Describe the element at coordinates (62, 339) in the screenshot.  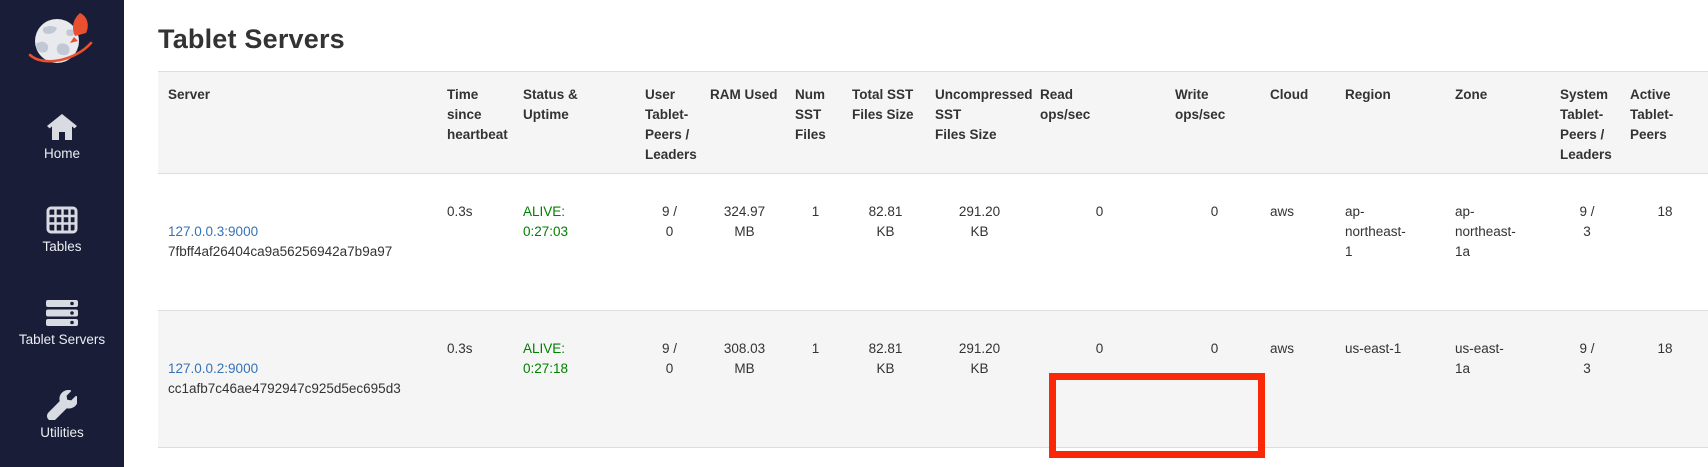
I see `sidebar-item-label: Tablet Servers` at that location.